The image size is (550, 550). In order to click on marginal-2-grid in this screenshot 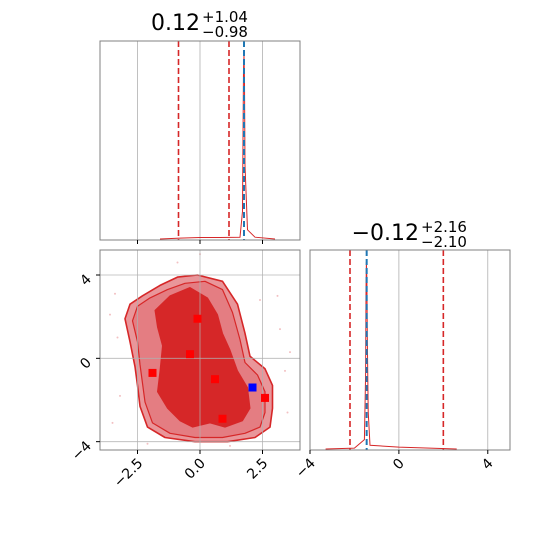, I will do `click(399, 350)`.